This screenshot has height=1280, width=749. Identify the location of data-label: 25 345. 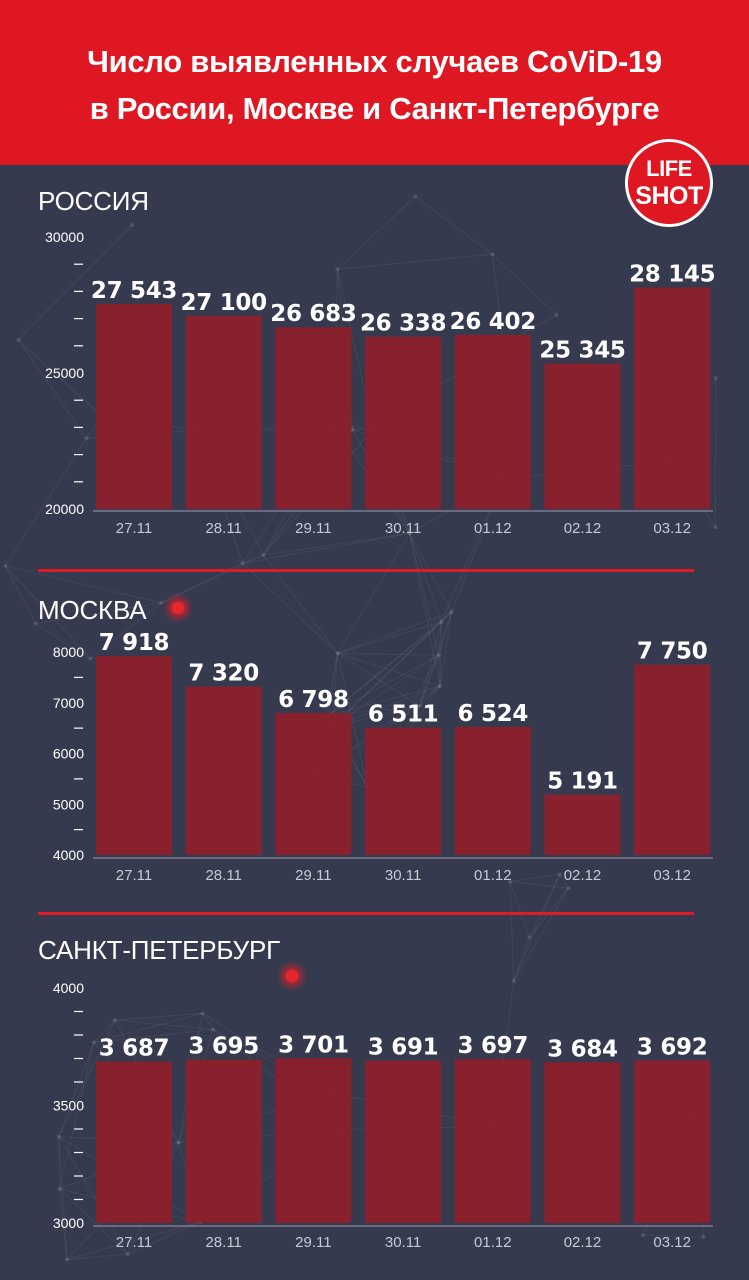
(582, 351).